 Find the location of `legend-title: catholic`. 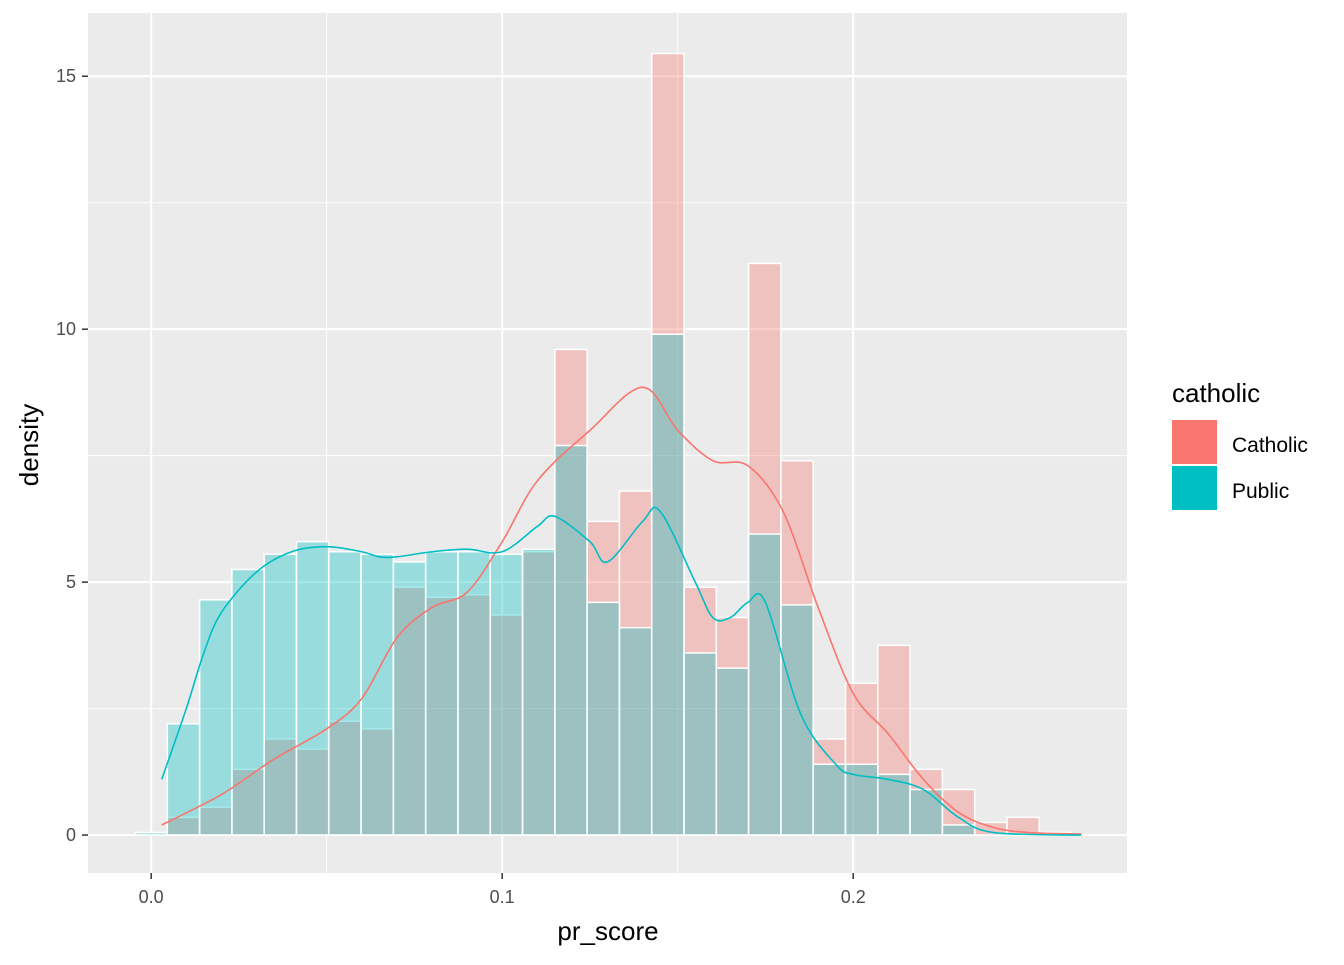

legend-title: catholic is located at coordinates (1216, 393).